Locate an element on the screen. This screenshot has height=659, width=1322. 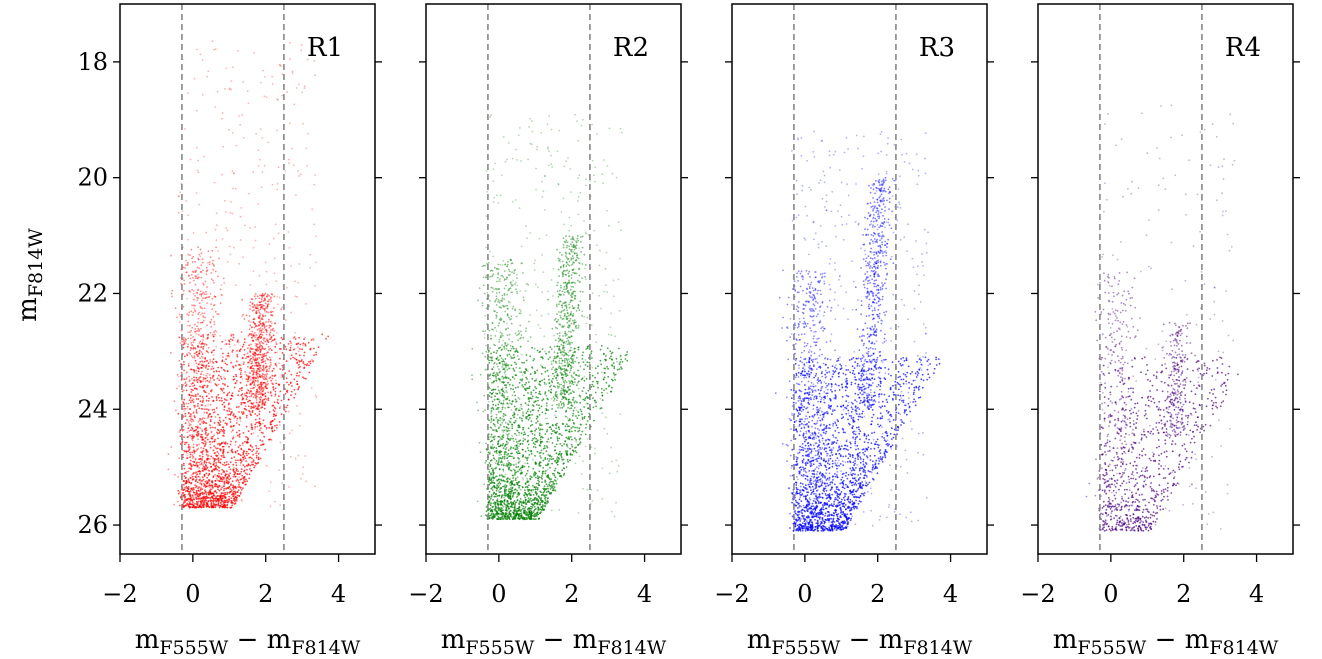
y-label-base: m is located at coordinates (28, 309).